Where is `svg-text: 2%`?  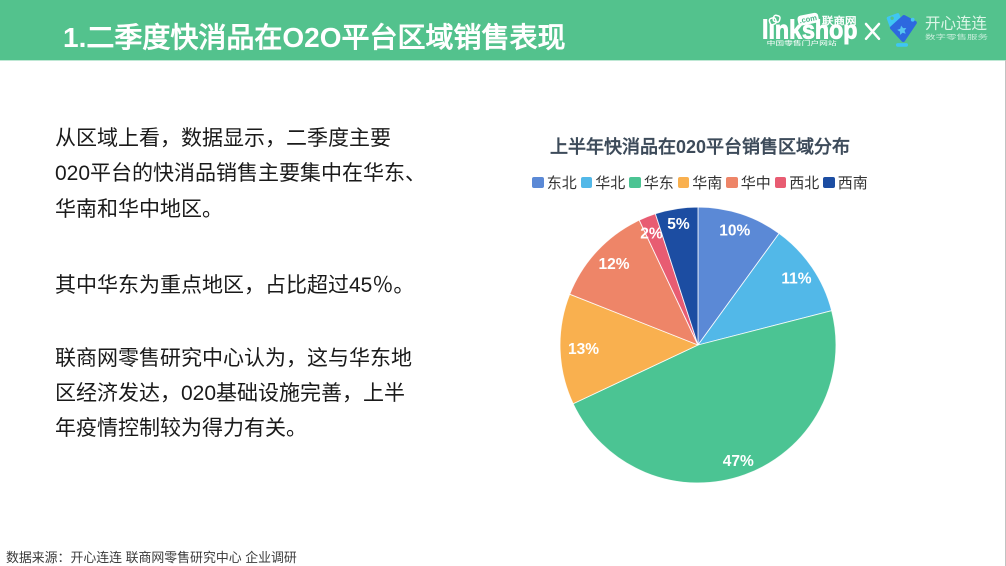
svg-text: 2% is located at coordinates (651, 234).